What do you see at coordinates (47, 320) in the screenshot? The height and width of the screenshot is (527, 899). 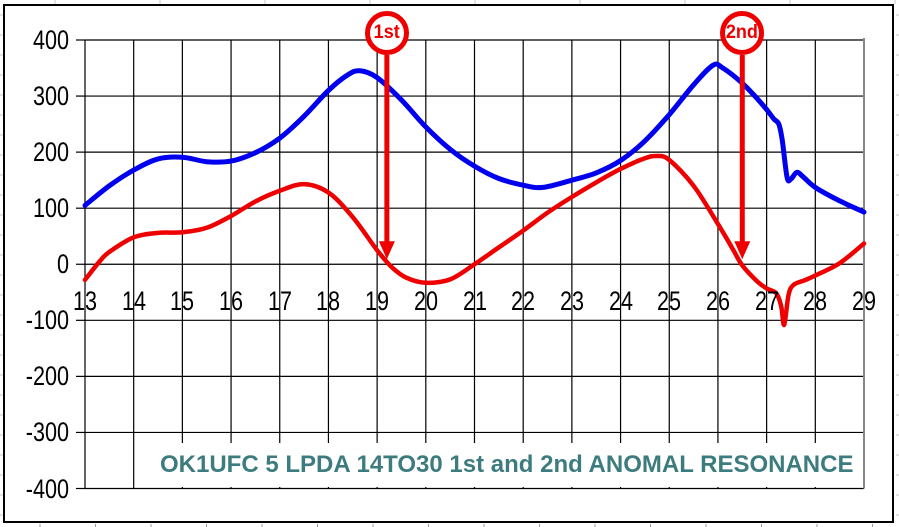 I see `y-axis-label: -100` at bounding box center [47, 320].